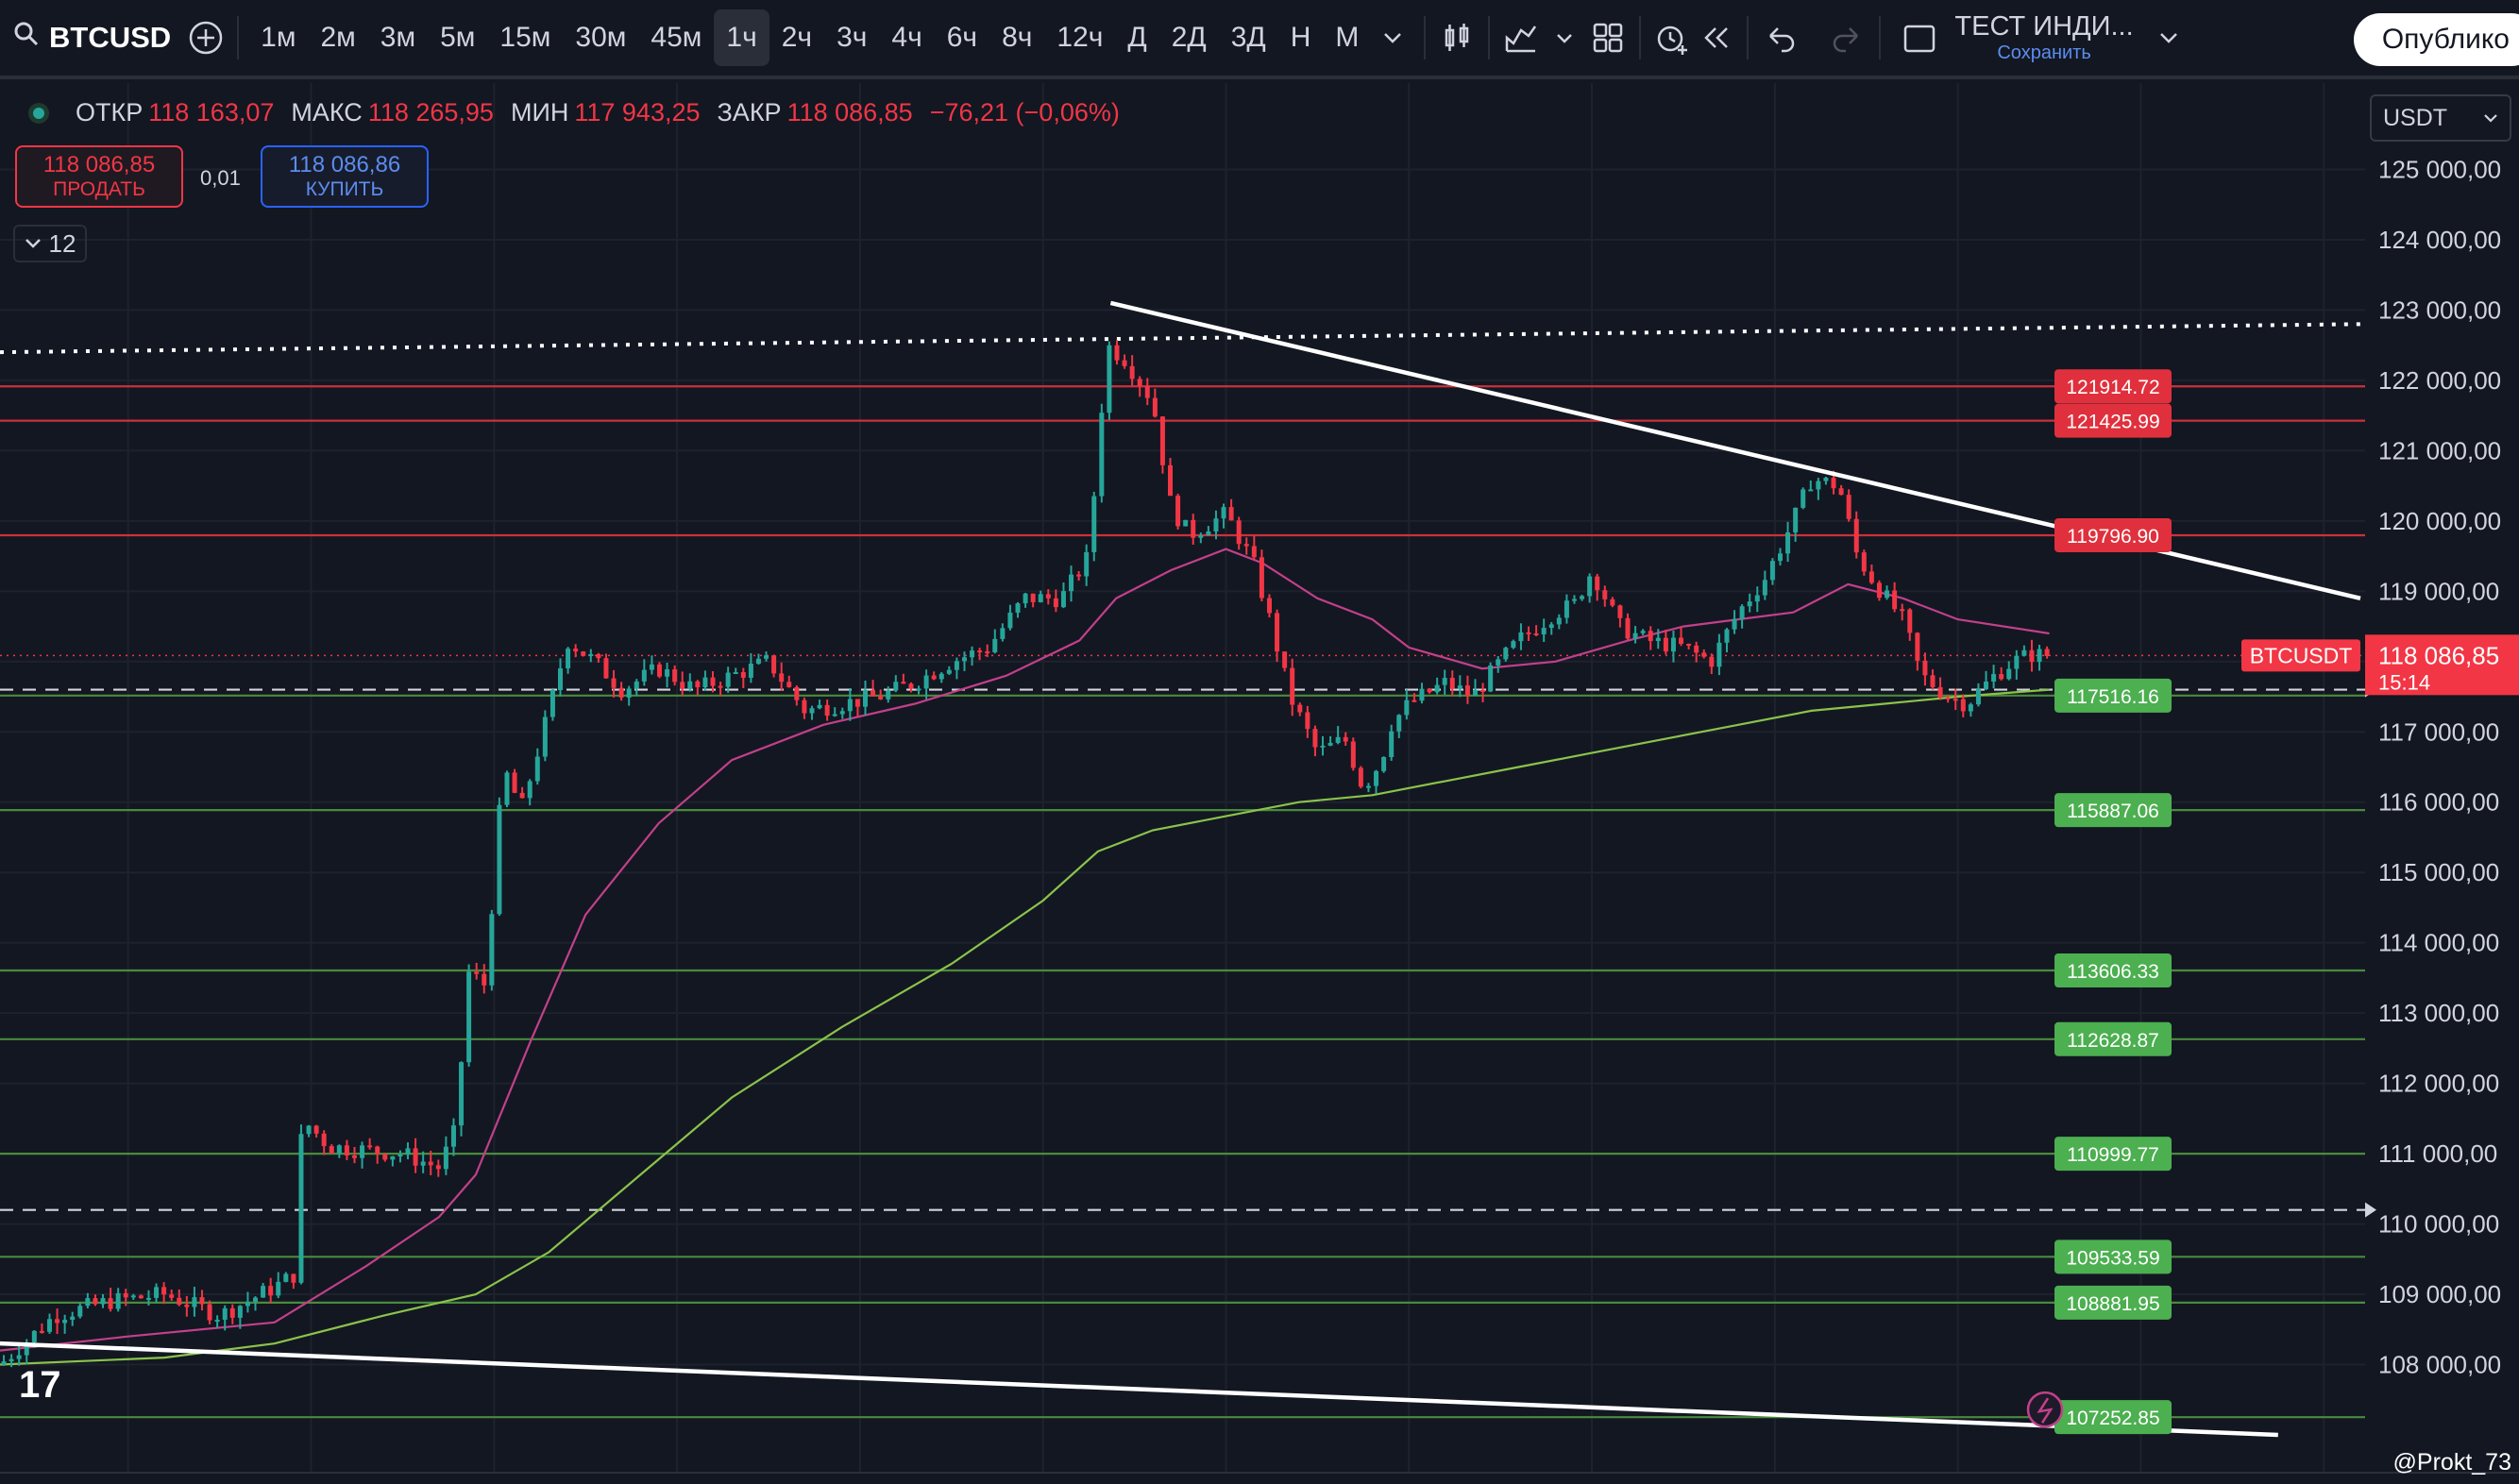 This screenshot has height=1484, width=2519. What do you see at coordinates (278, 37) in the screenshot?
I see `timeframe-button: 1м` at bounding box center [278, 37].